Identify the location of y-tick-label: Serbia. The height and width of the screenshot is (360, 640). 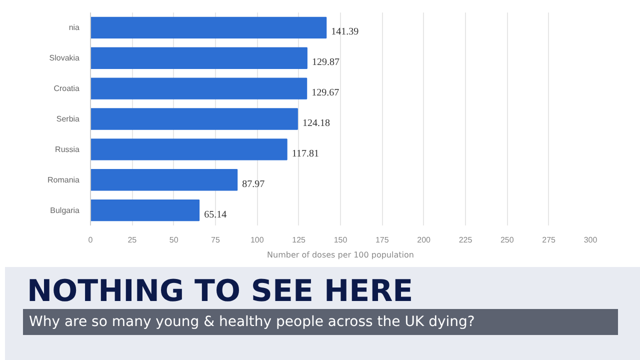
(68, 119).